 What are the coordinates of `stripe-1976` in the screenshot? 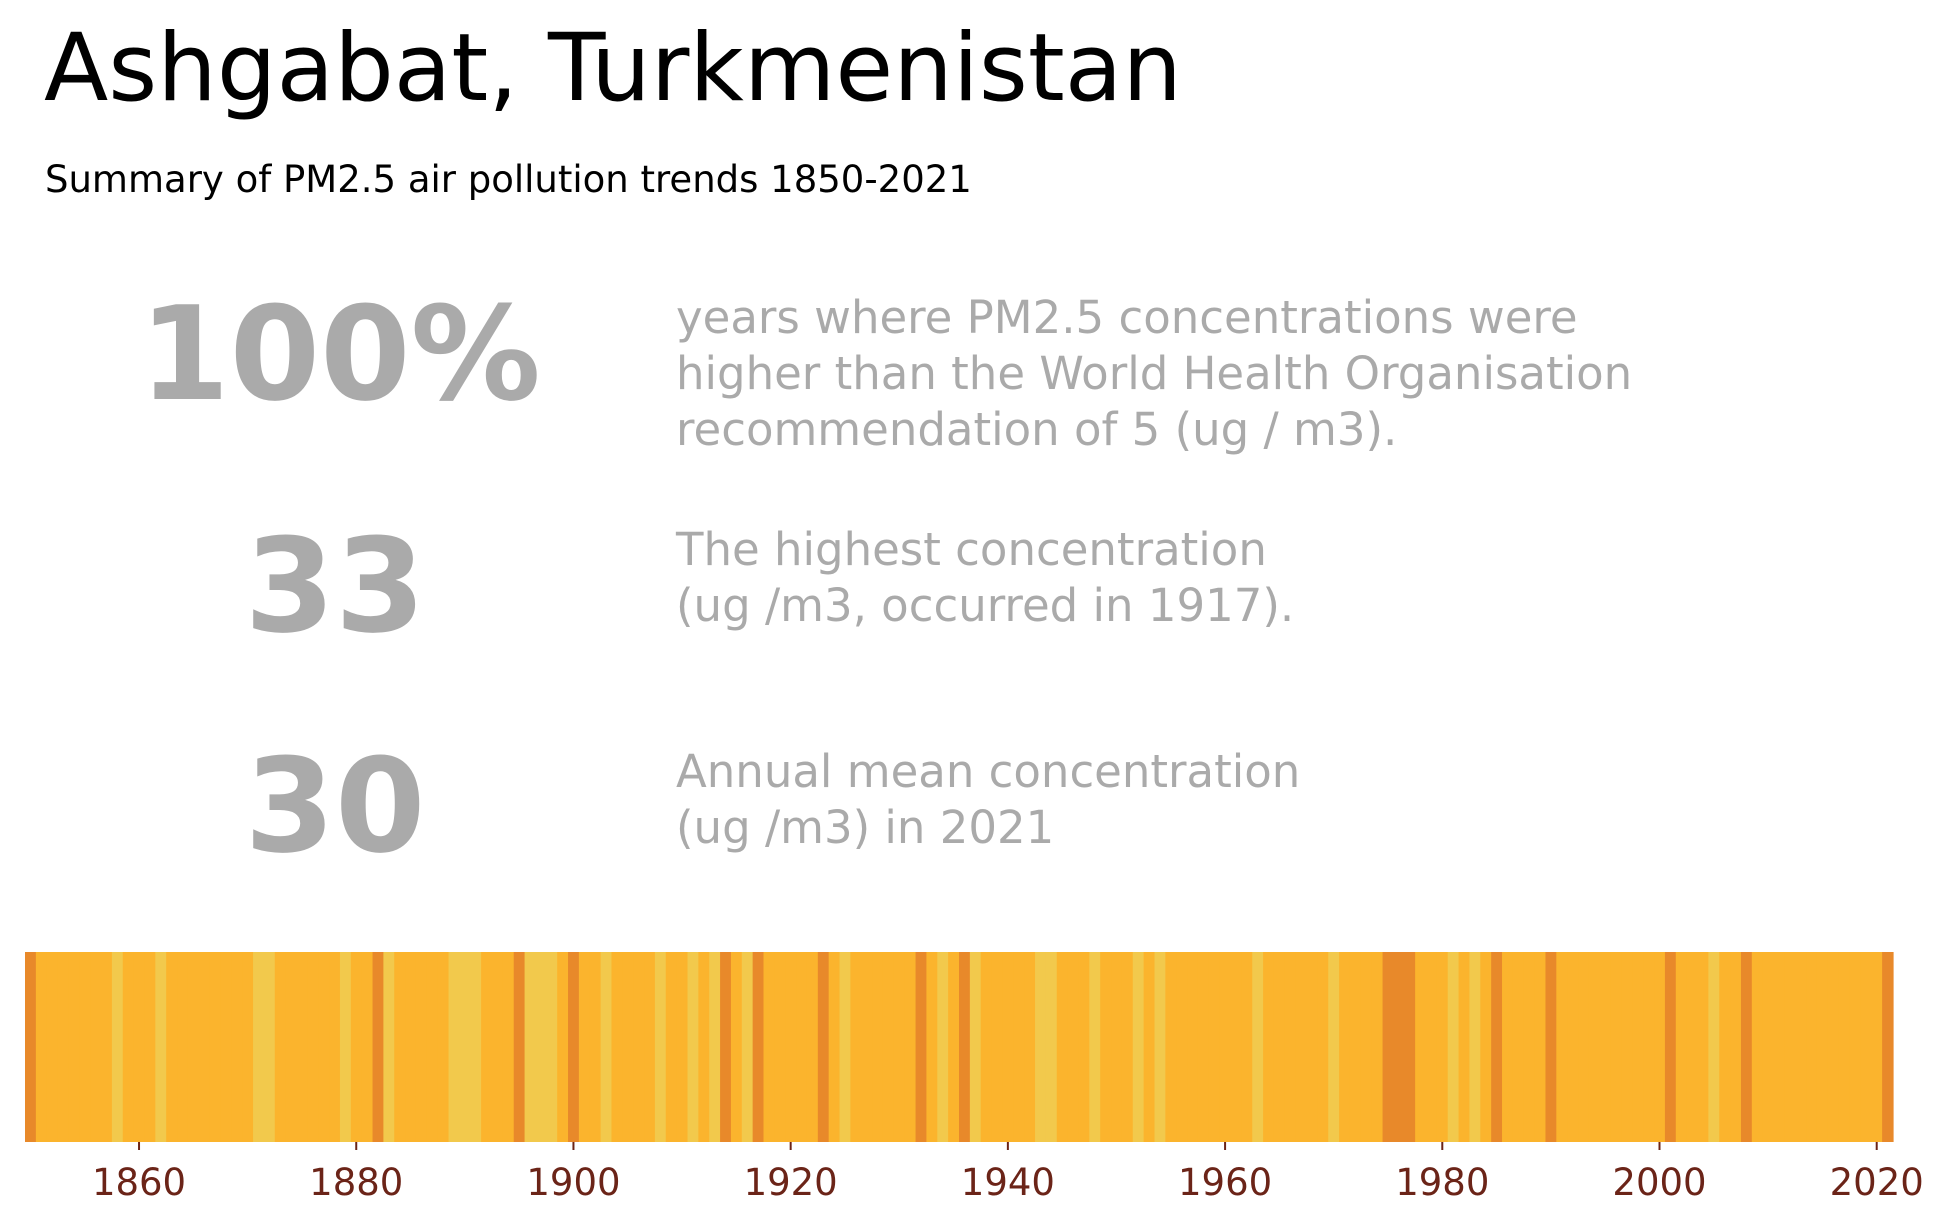 It's located at (1399, 1047).